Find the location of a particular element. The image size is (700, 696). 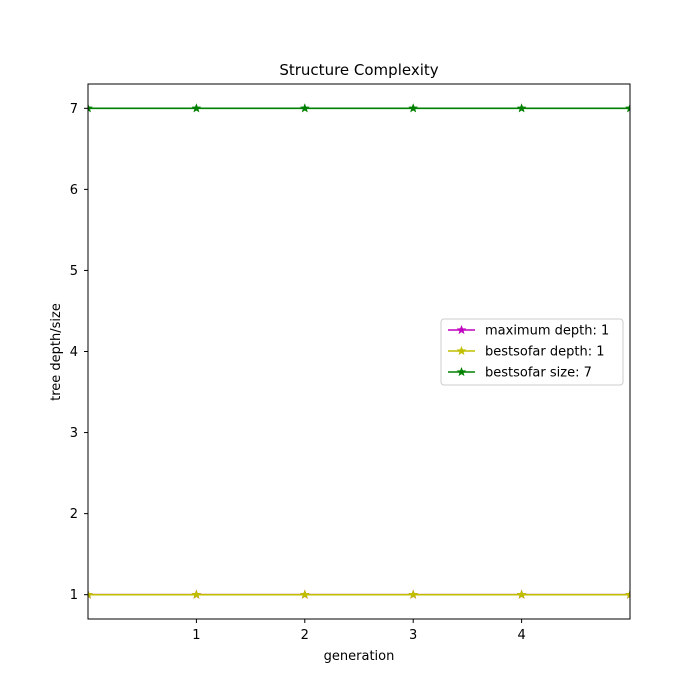

legend-label: maximum depth: 1 is located at coordinates (547, 331).